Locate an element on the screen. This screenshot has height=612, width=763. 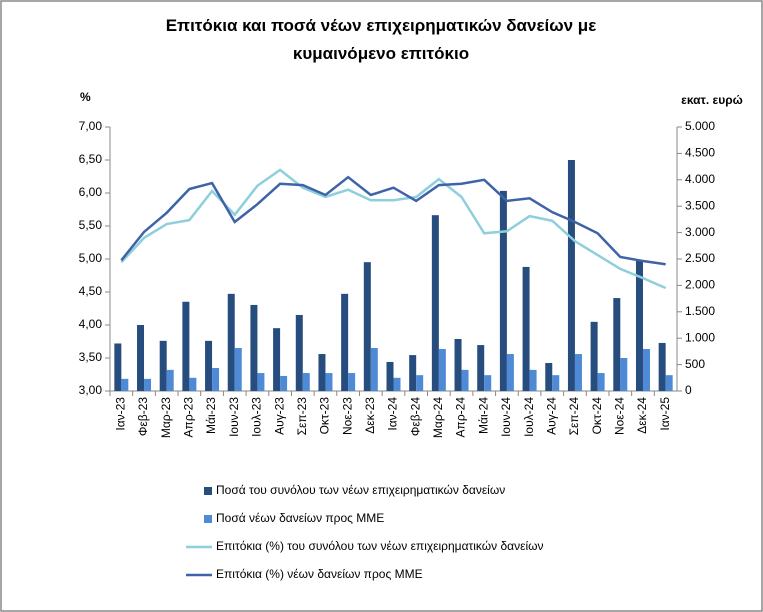
x-tick-label: Ιουλ-23 is located at coordinates (257, 417).